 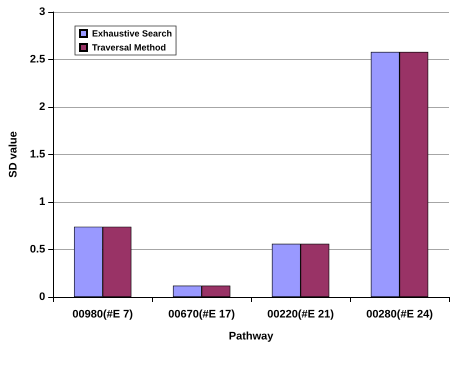 I want to click on y-tick-label: 2.5, so click(x=38, y=60).